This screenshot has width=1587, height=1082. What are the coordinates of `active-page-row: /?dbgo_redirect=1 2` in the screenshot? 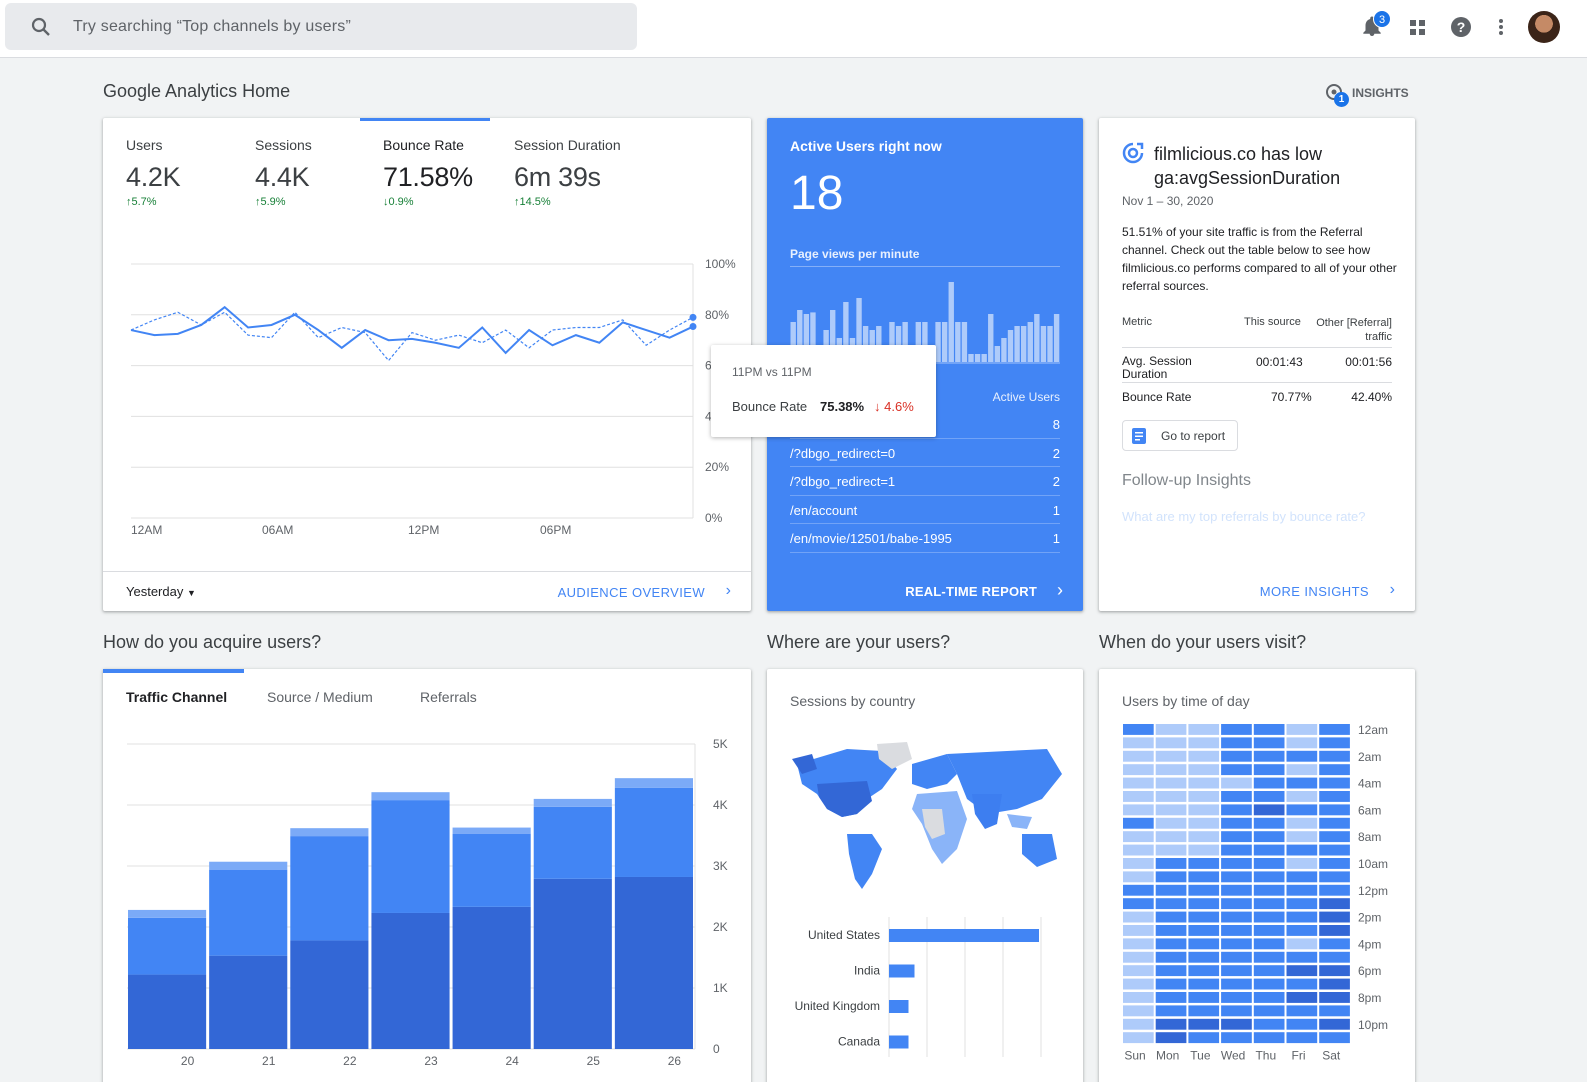 It's located at (925, 481).